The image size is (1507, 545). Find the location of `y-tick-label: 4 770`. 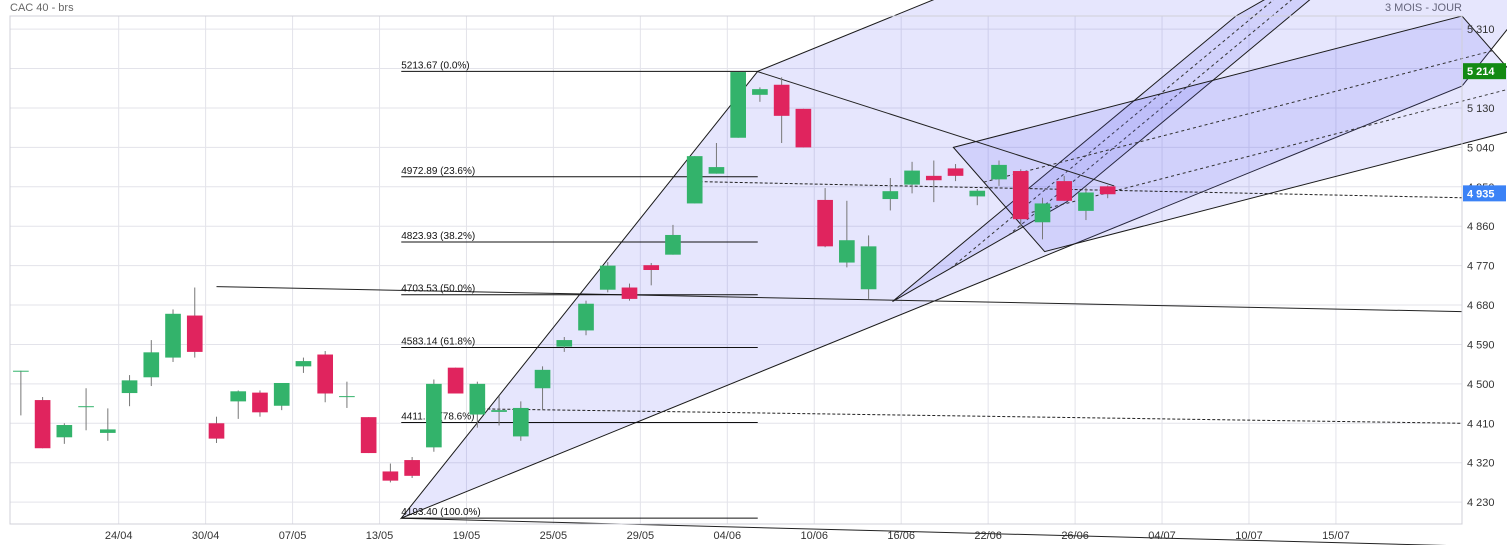

y-tick-label: 4 770 is located at coordinates (1481, 267).